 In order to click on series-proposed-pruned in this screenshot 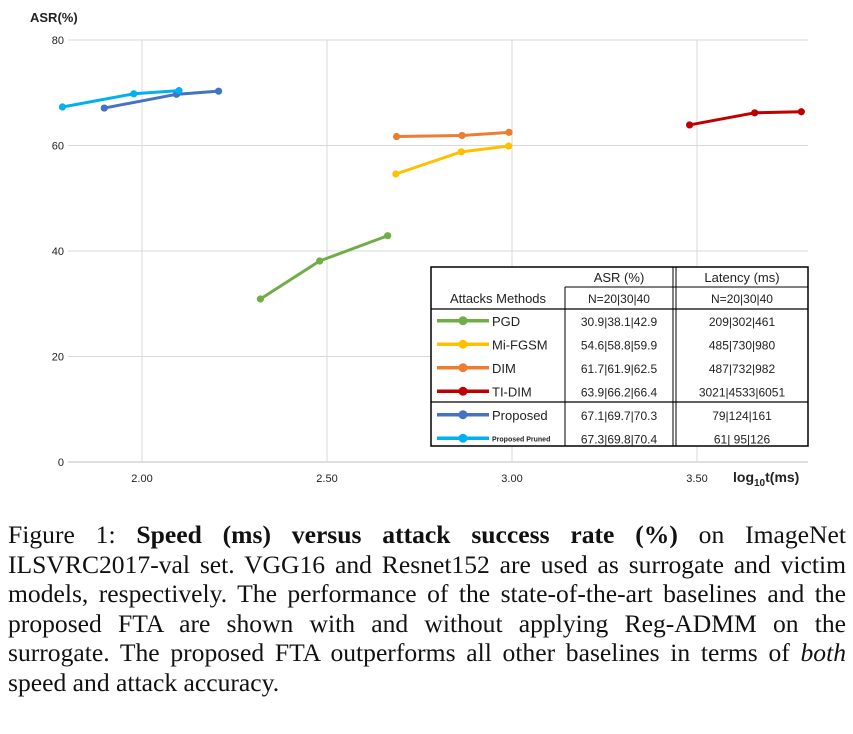, I will do `click(120, 99)`.